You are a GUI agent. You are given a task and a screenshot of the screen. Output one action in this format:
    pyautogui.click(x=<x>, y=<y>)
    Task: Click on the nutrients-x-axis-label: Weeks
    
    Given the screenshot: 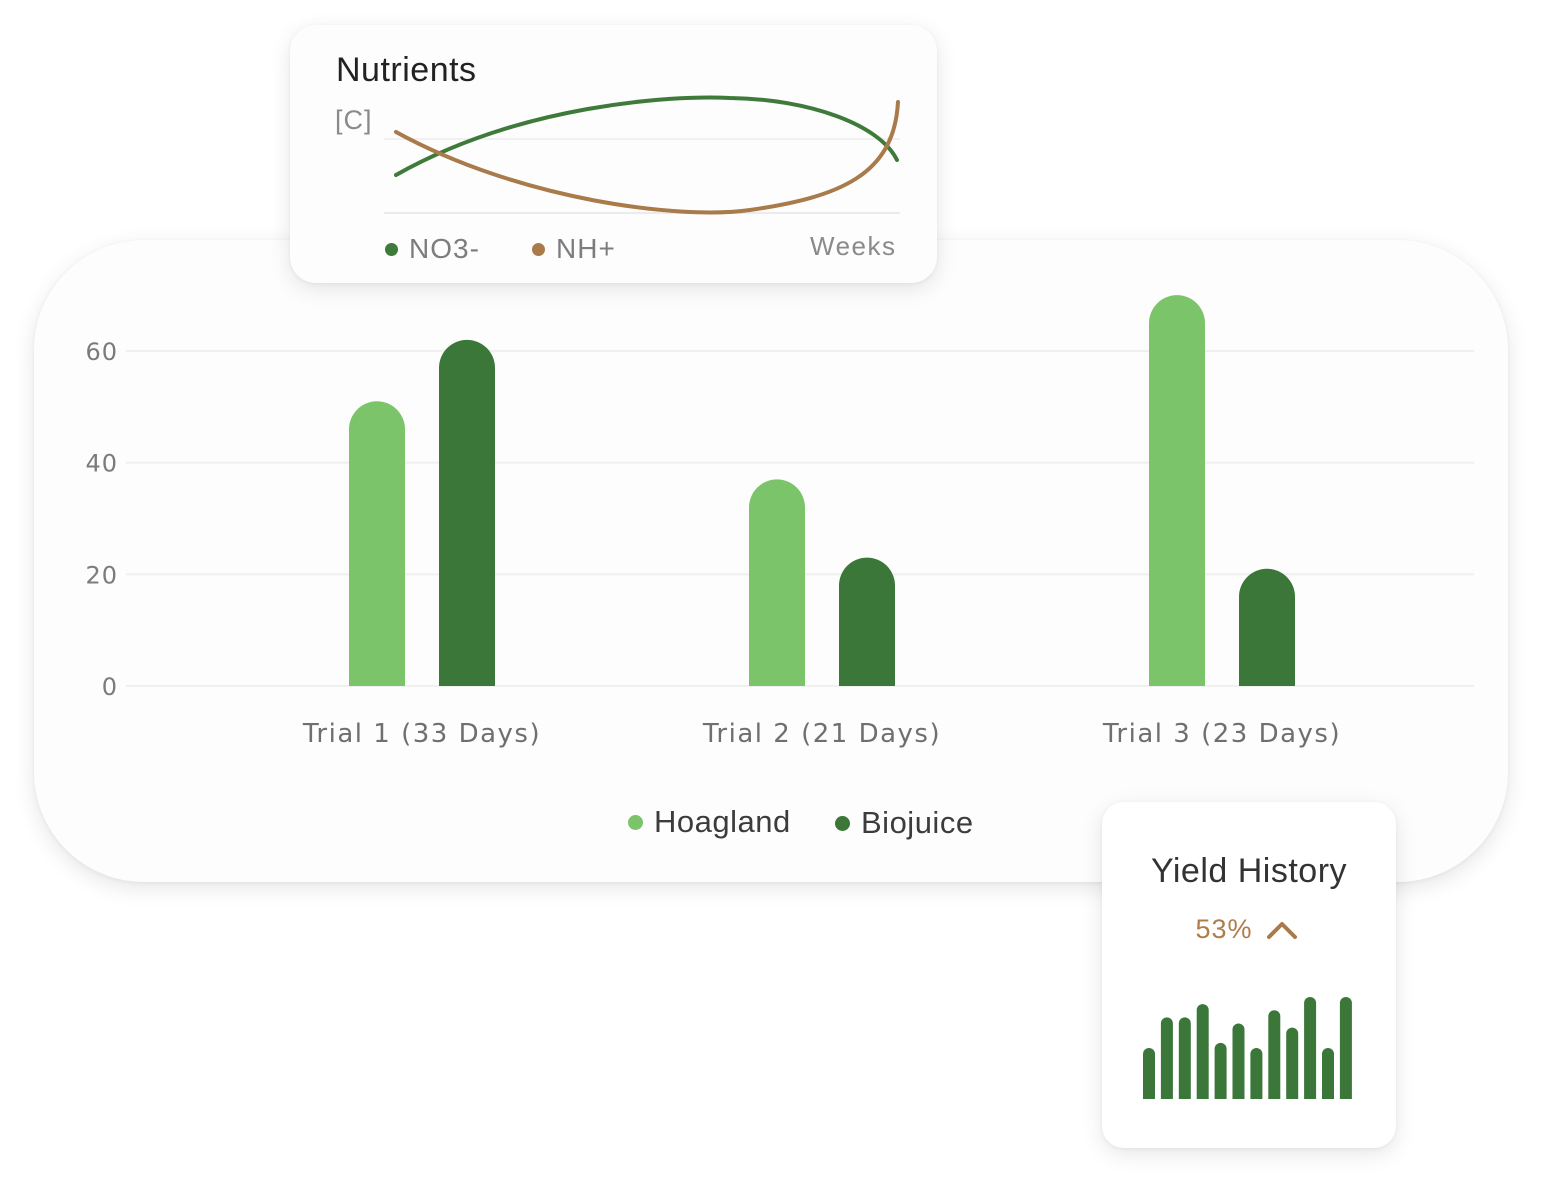 What is the action you would take?
    pyautogui.click(x=853, y=246)
    